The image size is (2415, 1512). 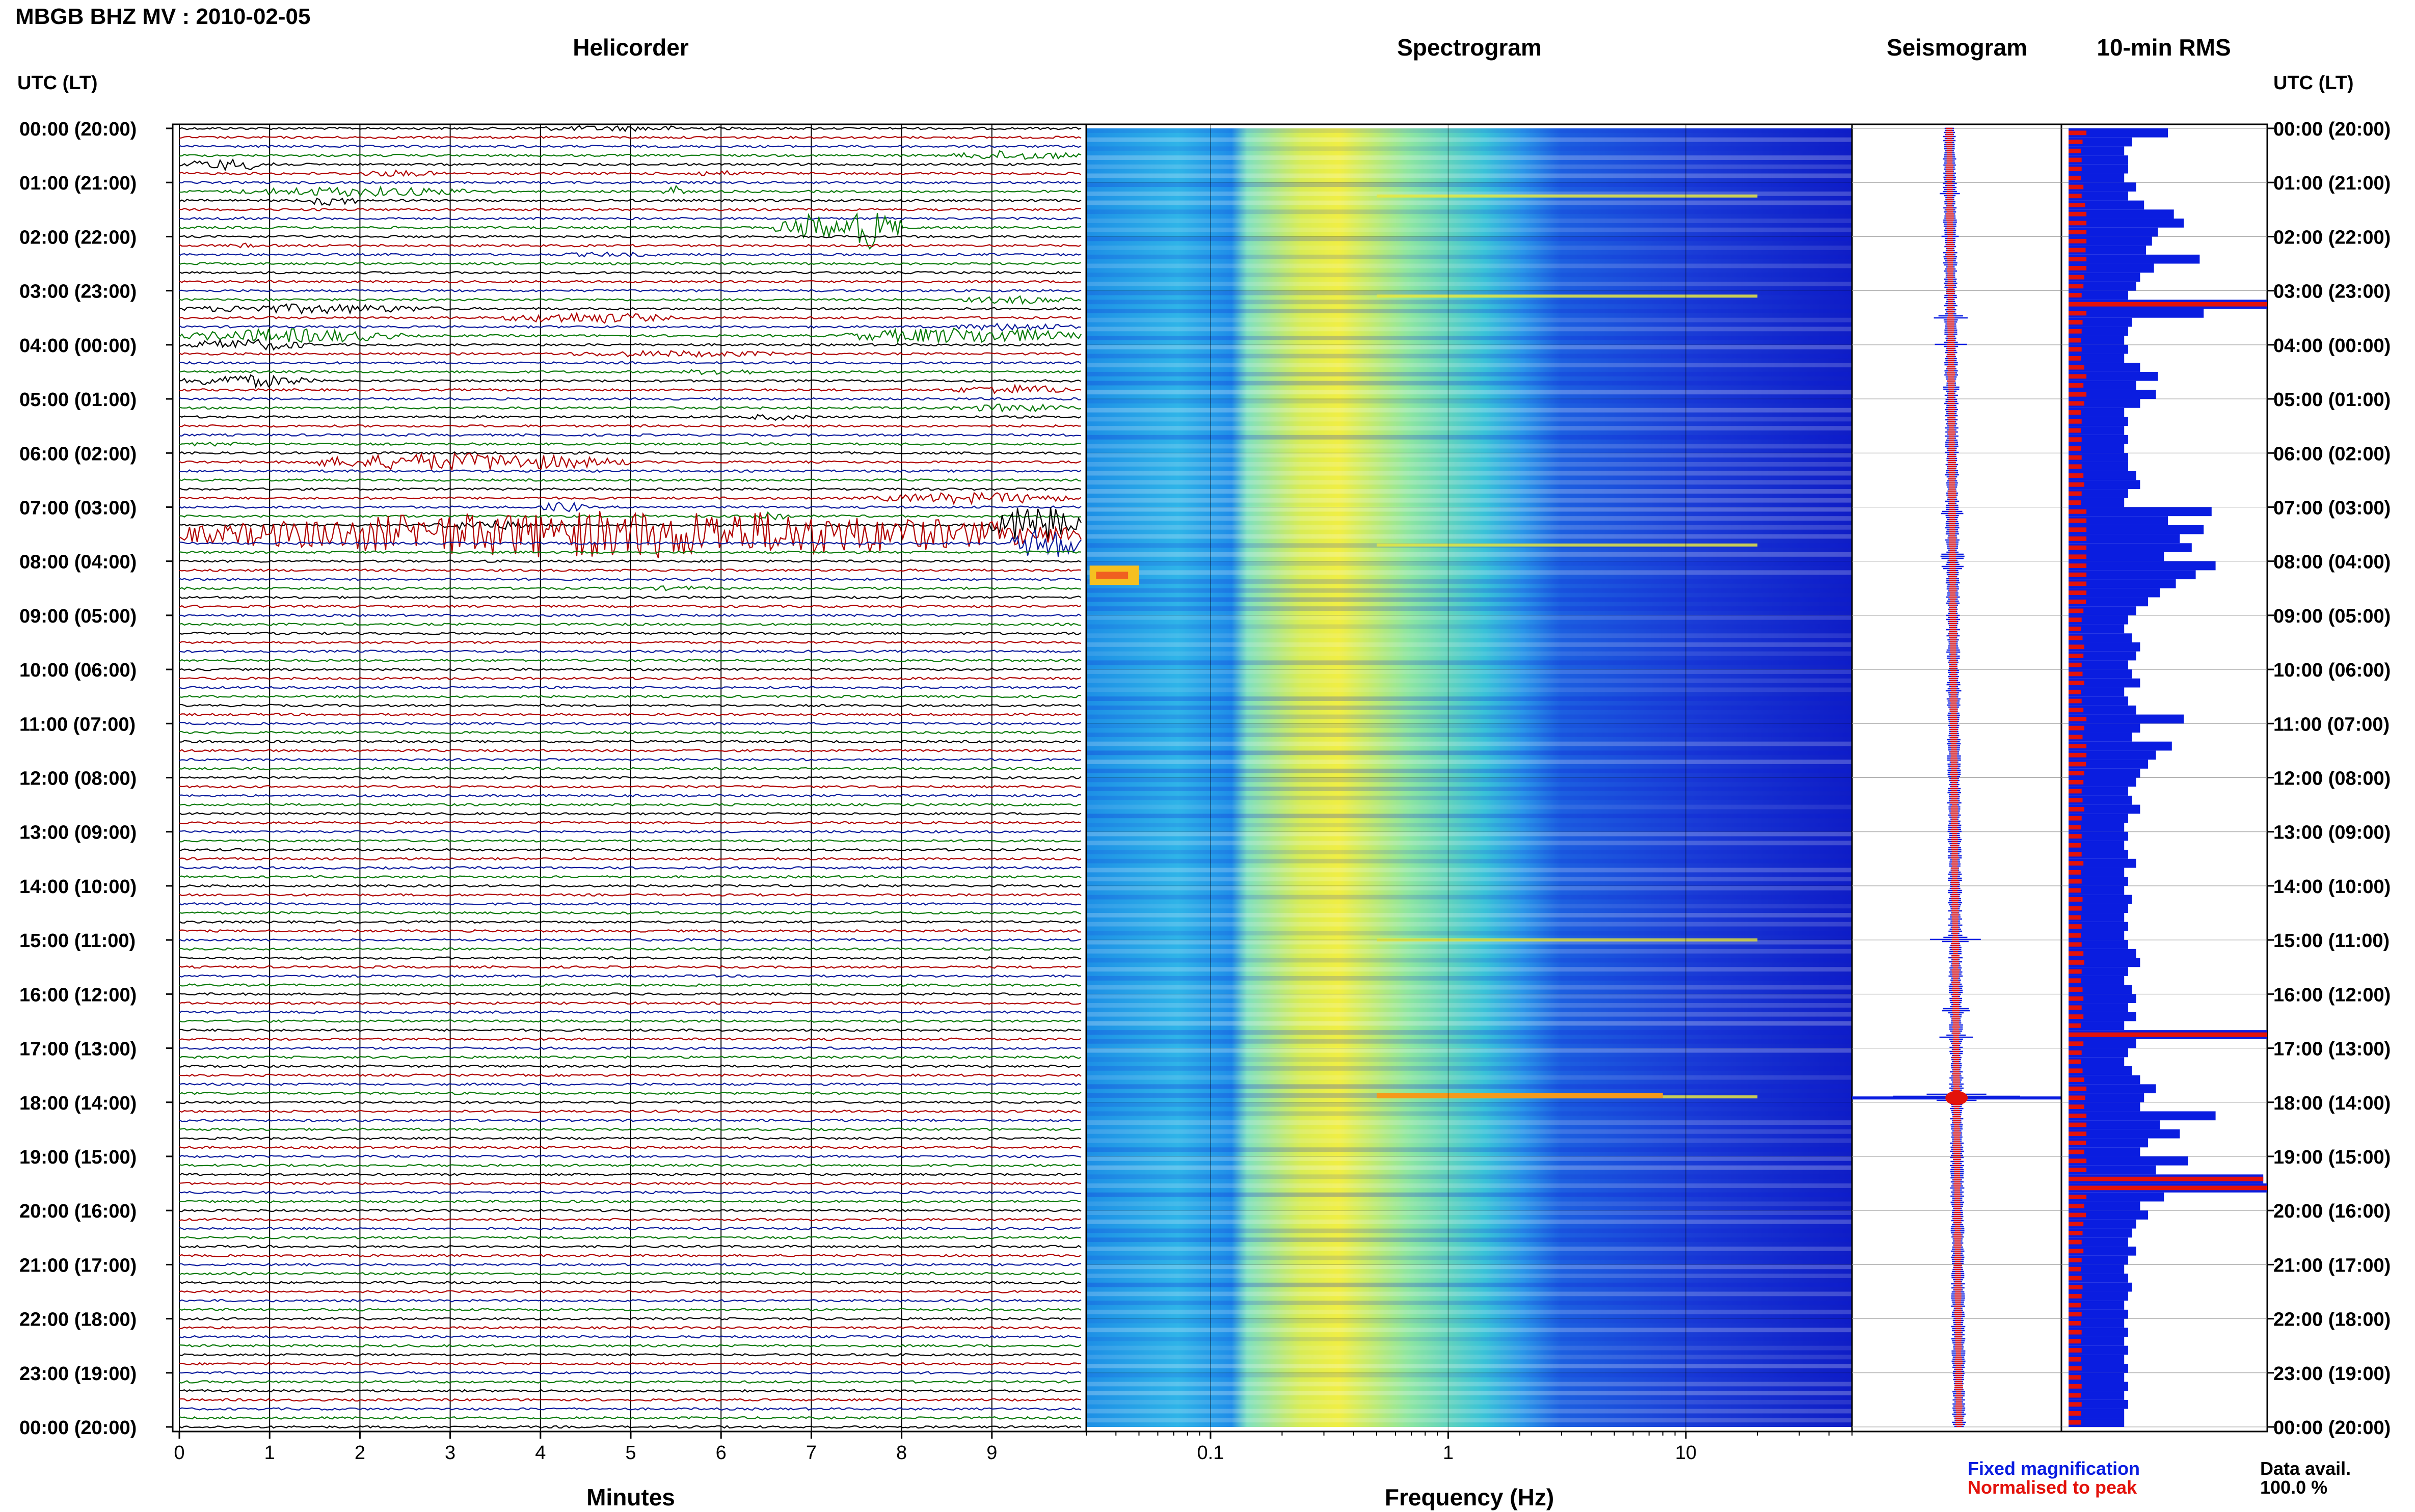 What do you see at coordinates (2164, 778) in the screenshot?
I see `rms-panel` at bounding box center [2164, 778].